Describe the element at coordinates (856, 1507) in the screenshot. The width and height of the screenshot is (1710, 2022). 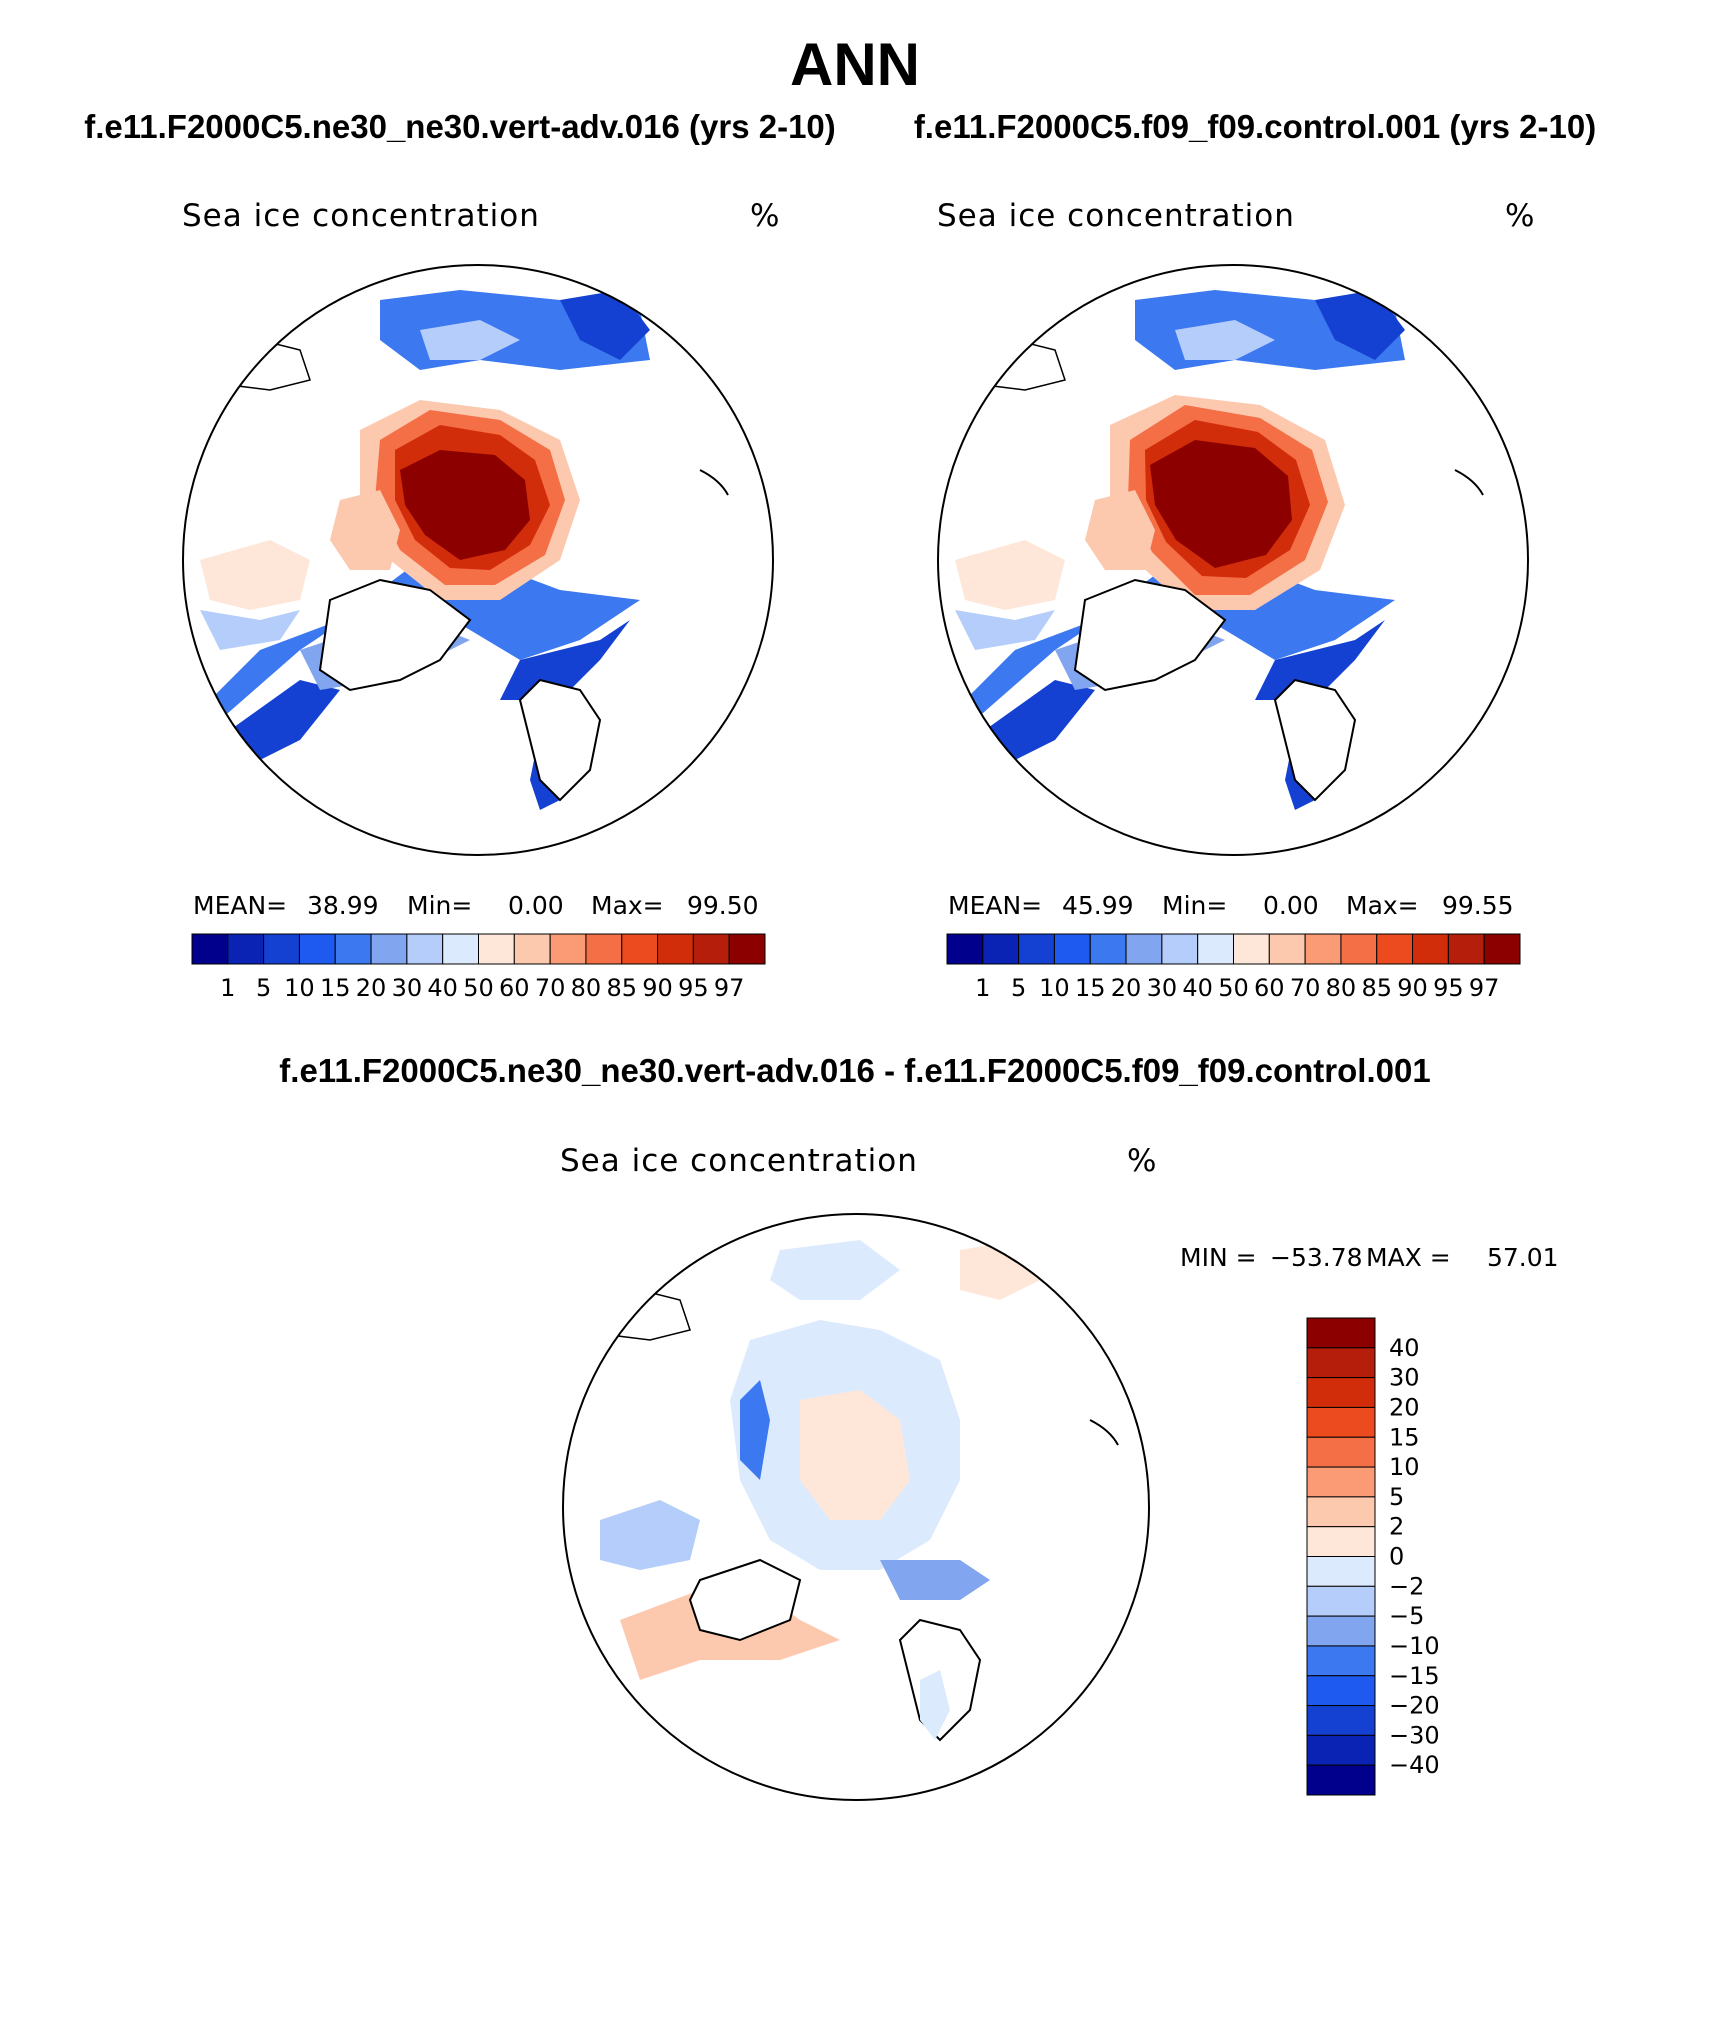
I see `panel3-map` at that location.